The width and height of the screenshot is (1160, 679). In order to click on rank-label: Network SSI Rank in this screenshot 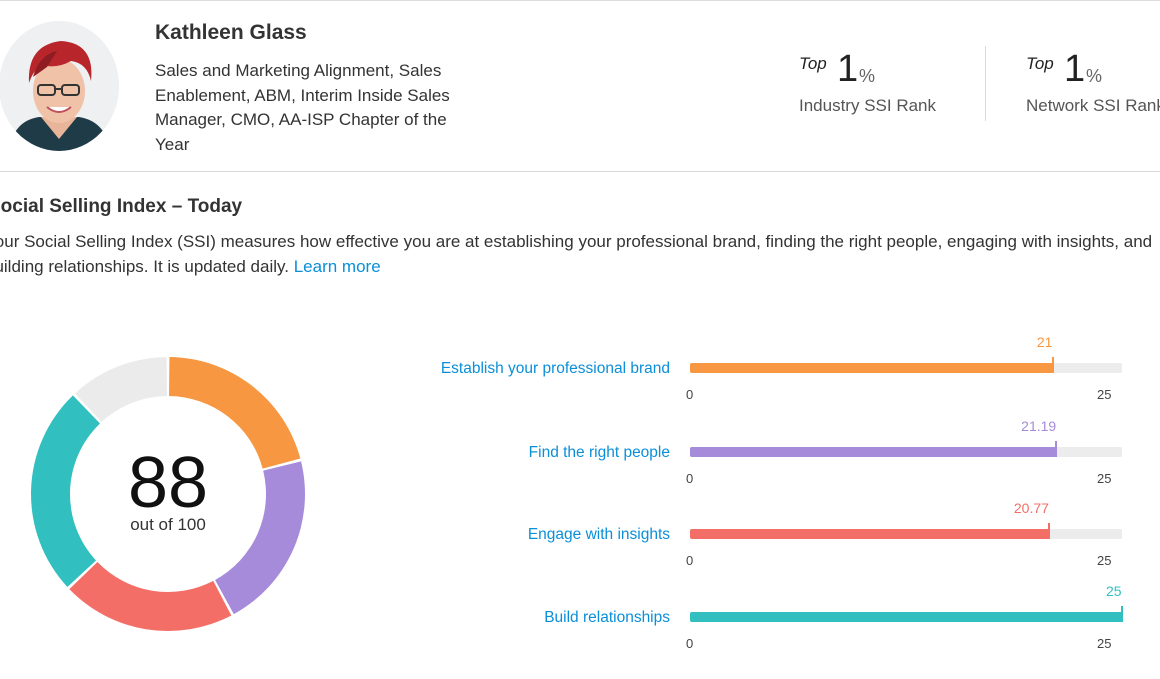, I will do `click(1093, 105)`.